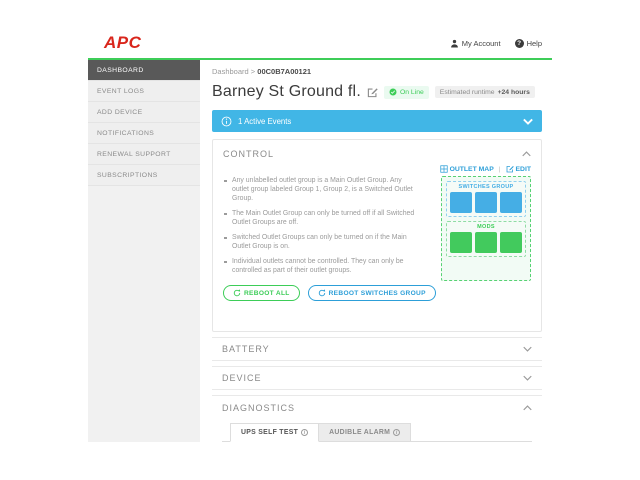 Image resolution: width=640 pixels, height=480 pixels. I want to click on top-bar-right: My Account ? Help, so click(496, 43).